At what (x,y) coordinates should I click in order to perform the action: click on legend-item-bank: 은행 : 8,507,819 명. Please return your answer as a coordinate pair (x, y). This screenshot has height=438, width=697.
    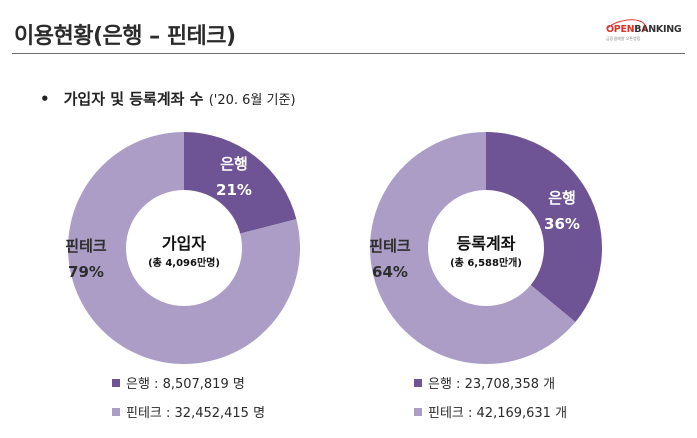
    Looking at the image, I should click on (188, 388).